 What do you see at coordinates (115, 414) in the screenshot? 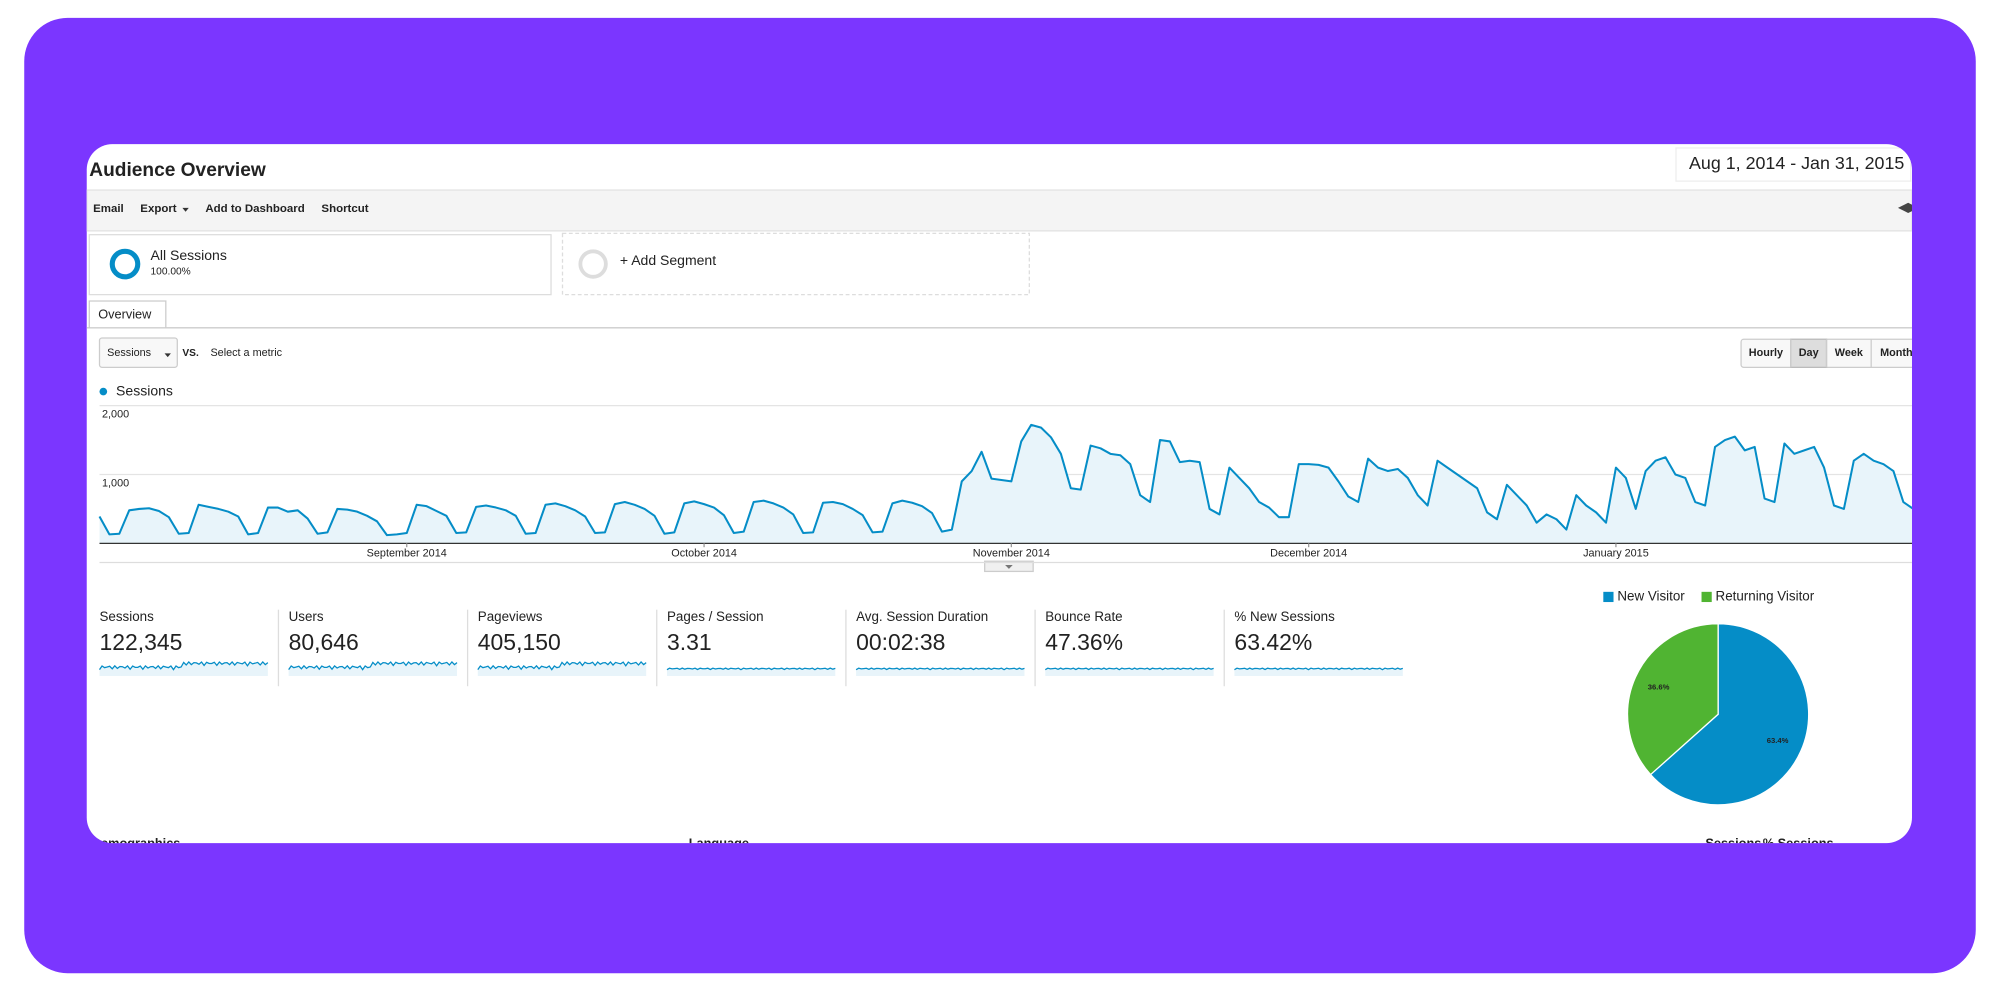
I see `y-tick-label: 2,000` at bounding box center [115, 414].